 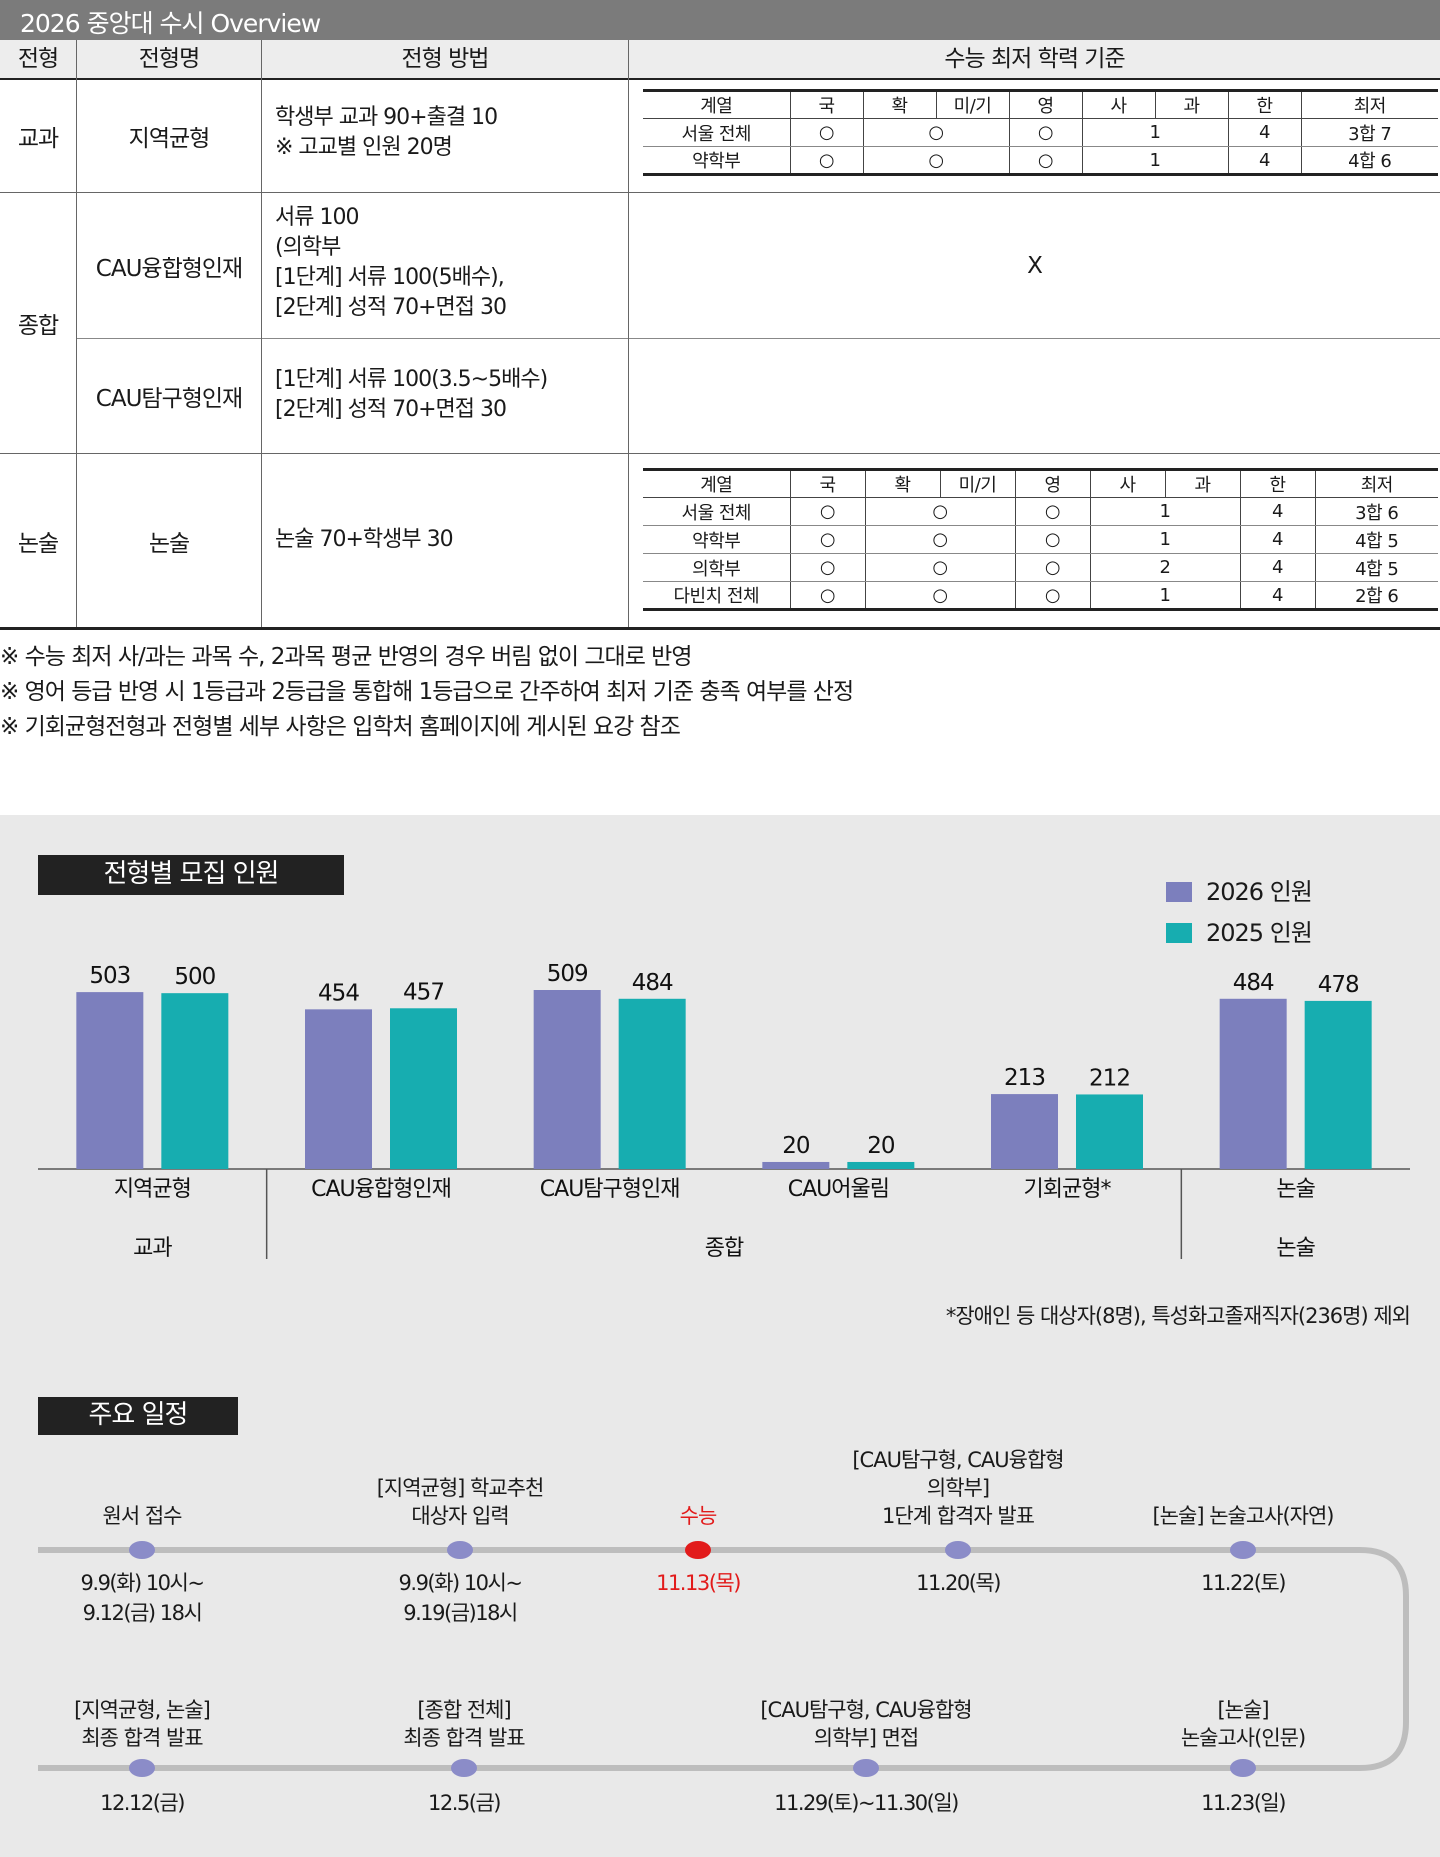 What do you see at coordinates (464, 1724) in the screenshot?
I see `schedule-event-title: [종합 전체] 최종 합격 발표` at bounding box center [464, 1724].